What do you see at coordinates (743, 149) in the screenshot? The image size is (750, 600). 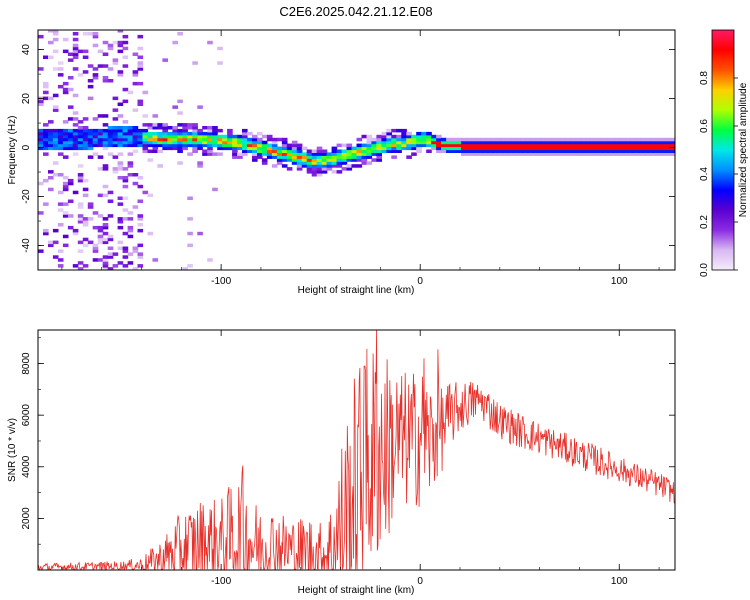 I see `colorbar-label: Normalized spectral amplitude` at bounding box center [743, 149].